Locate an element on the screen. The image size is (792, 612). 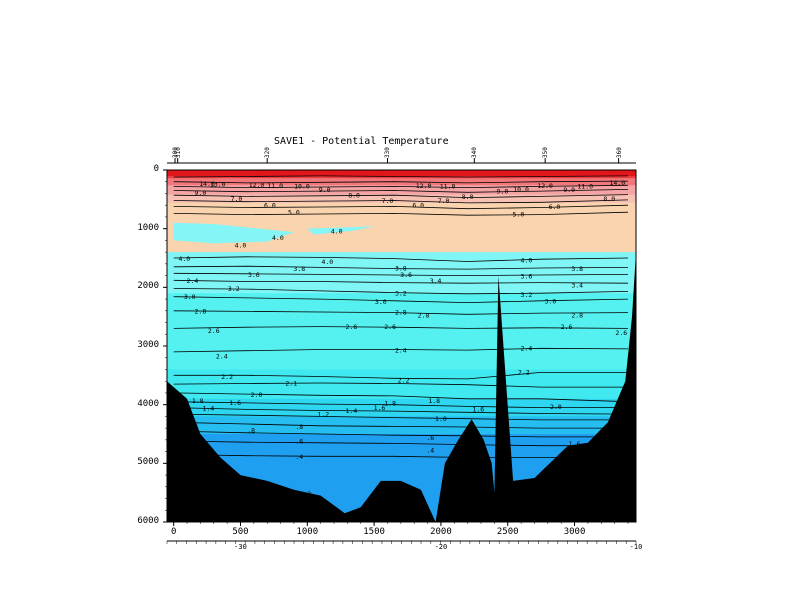
station-label: 310 is located at coordinates (178, 152).